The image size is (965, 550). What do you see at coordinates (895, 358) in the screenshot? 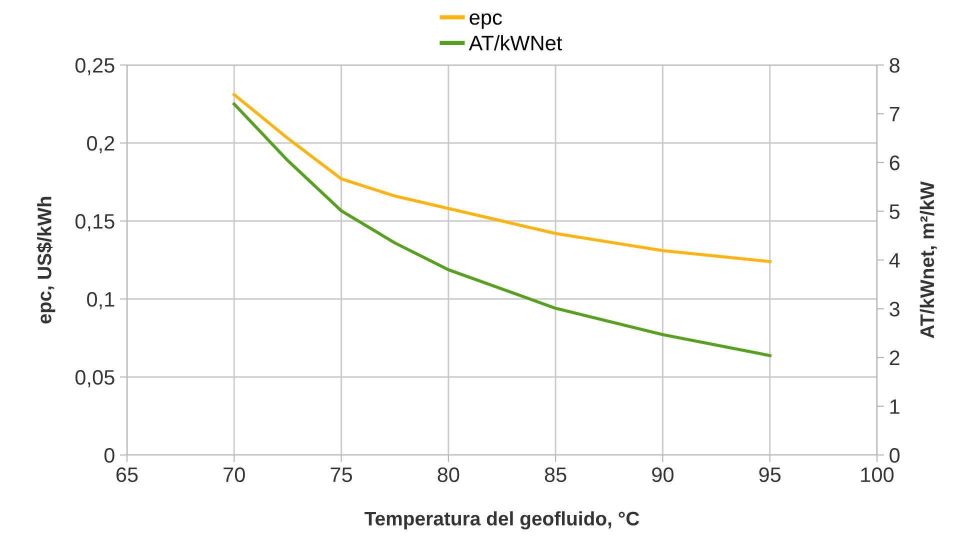
I see `y2-tick-label: 2` at bounding box center [895, 358].